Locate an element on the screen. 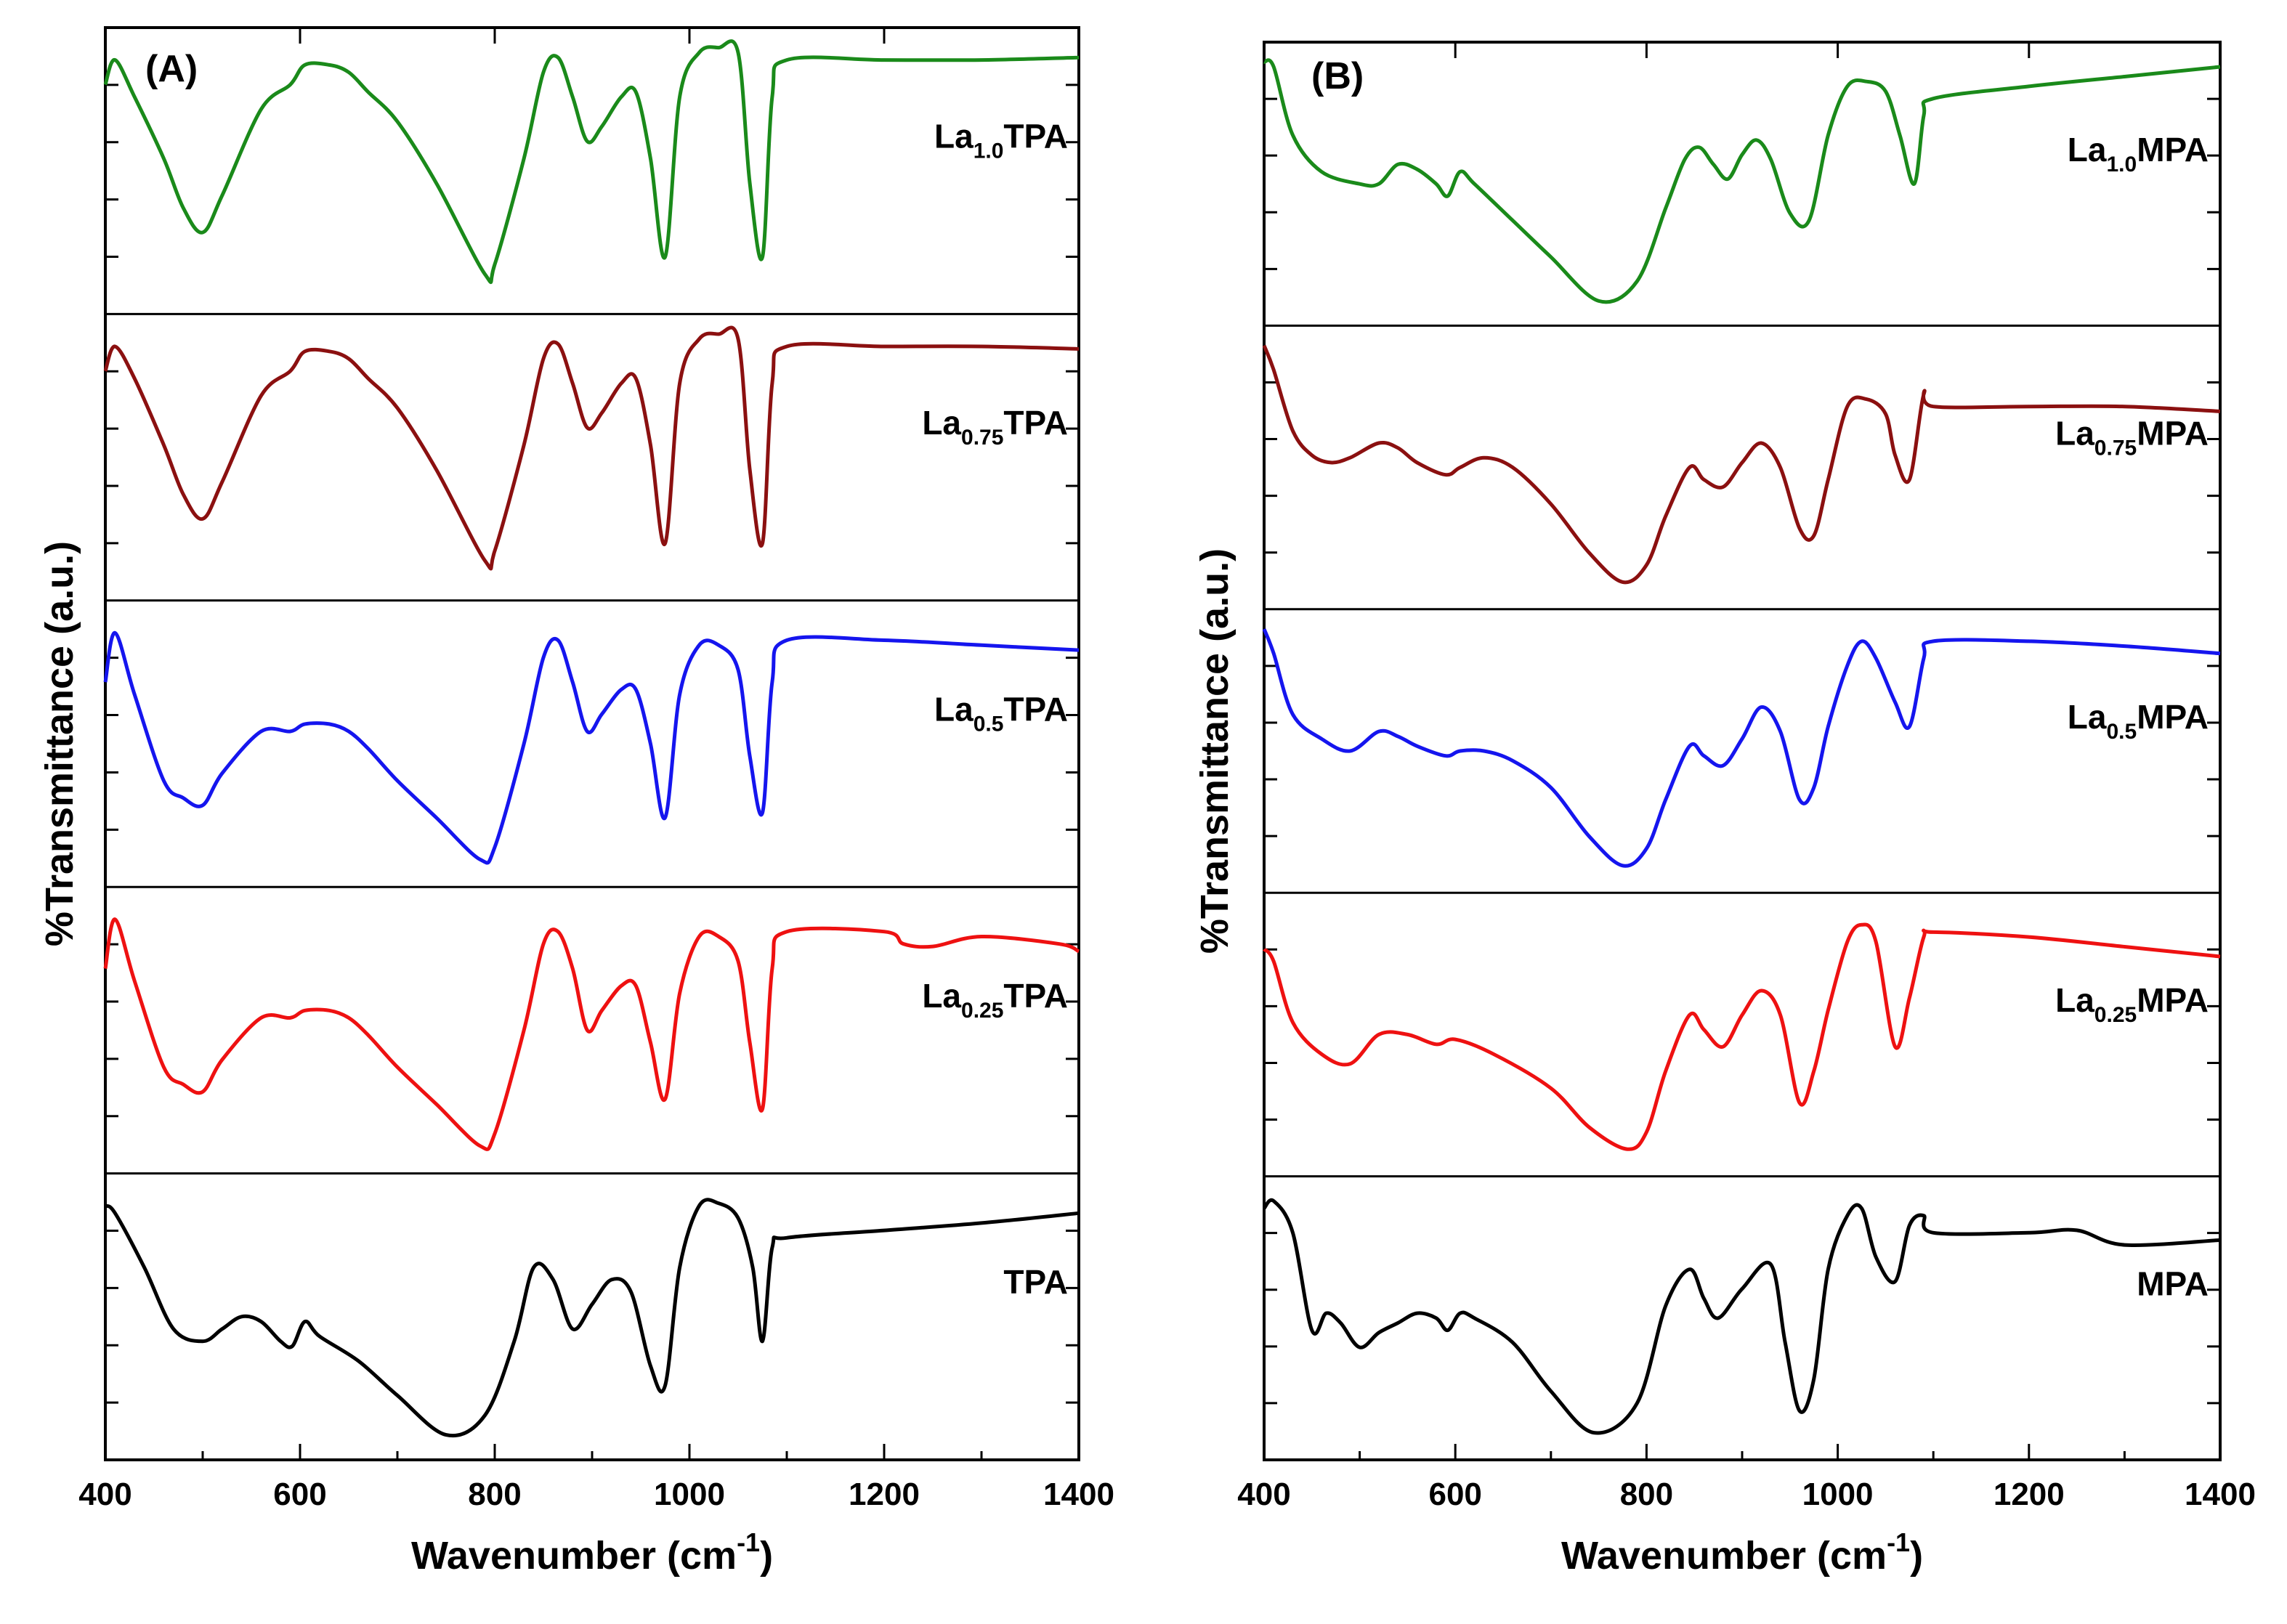  series-label-La0_75MPA: La0.75MPA is located at coordinates (2132, 437).